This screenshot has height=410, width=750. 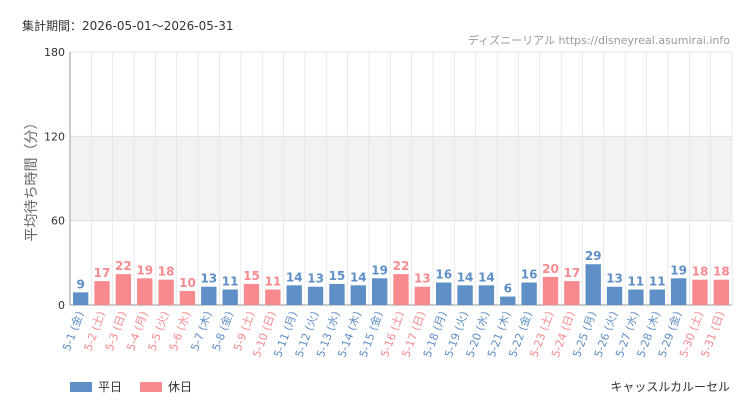 I want to click on bar-value-label: 20, so click(x=550, y=269).